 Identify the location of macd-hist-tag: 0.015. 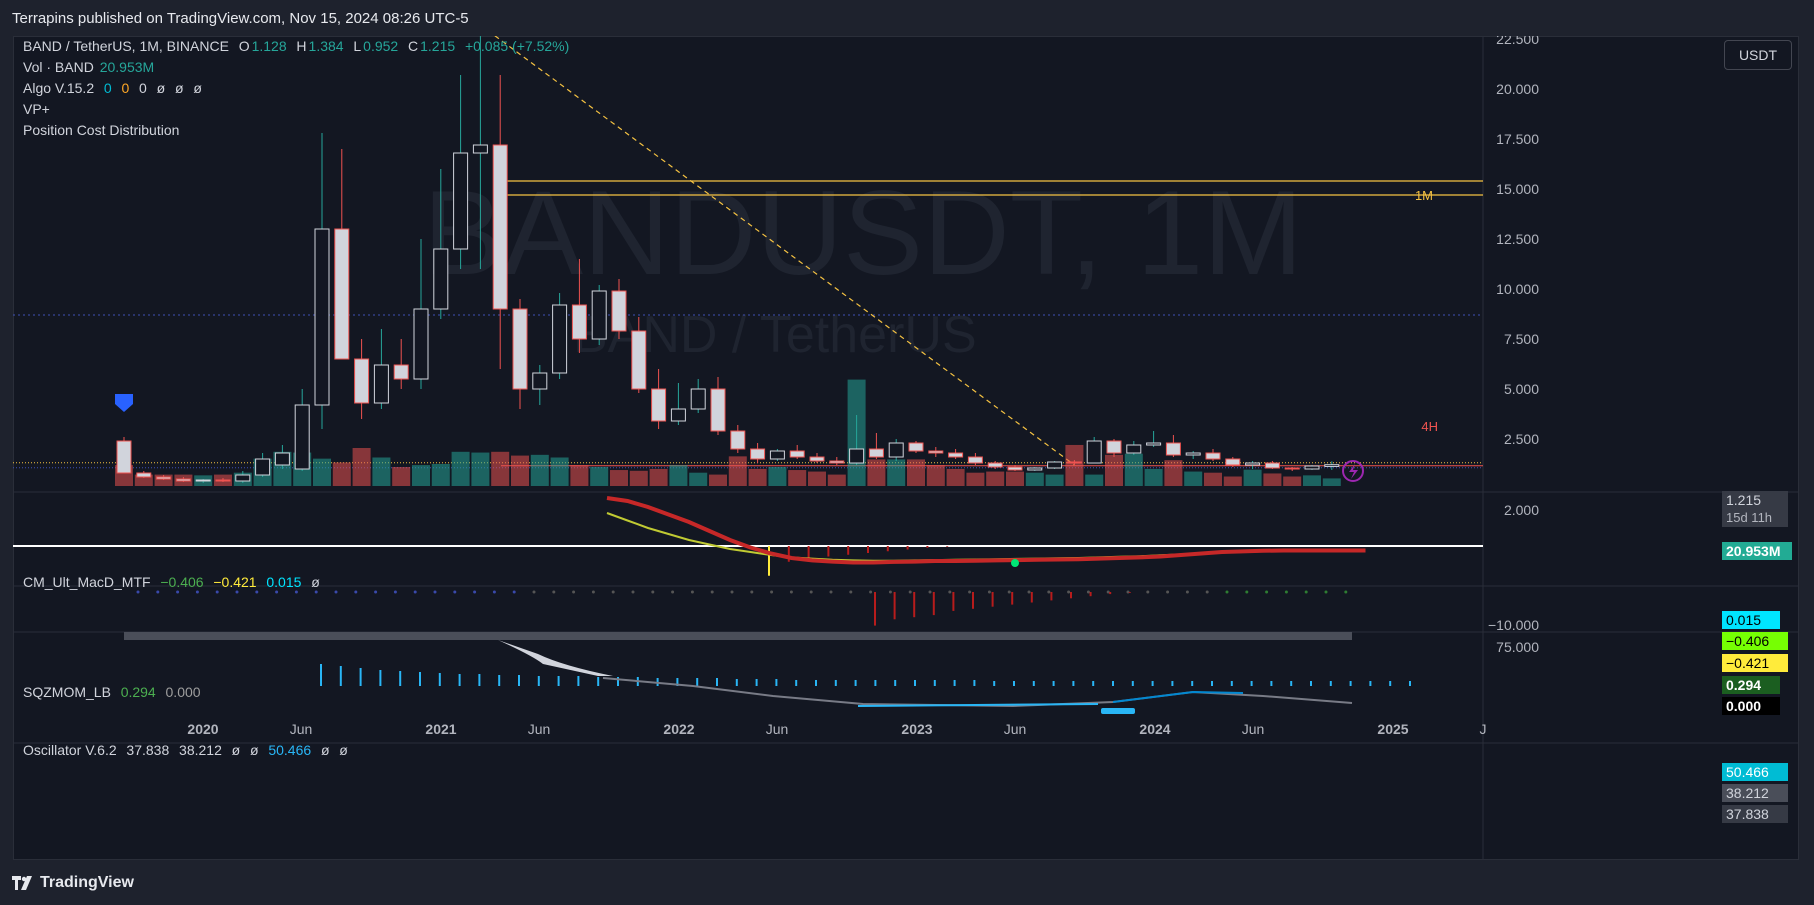
(1751, 620).